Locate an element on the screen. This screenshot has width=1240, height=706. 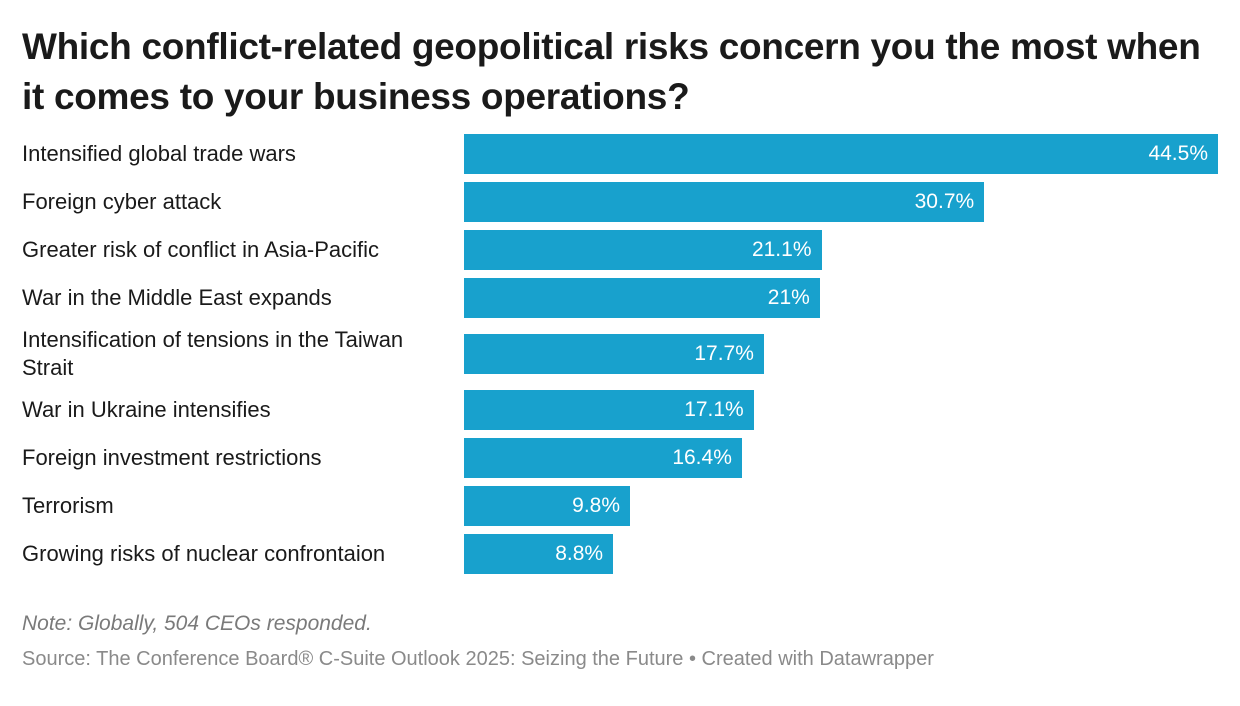
bar-area: 16.4% is located at coordinates (841, 458).